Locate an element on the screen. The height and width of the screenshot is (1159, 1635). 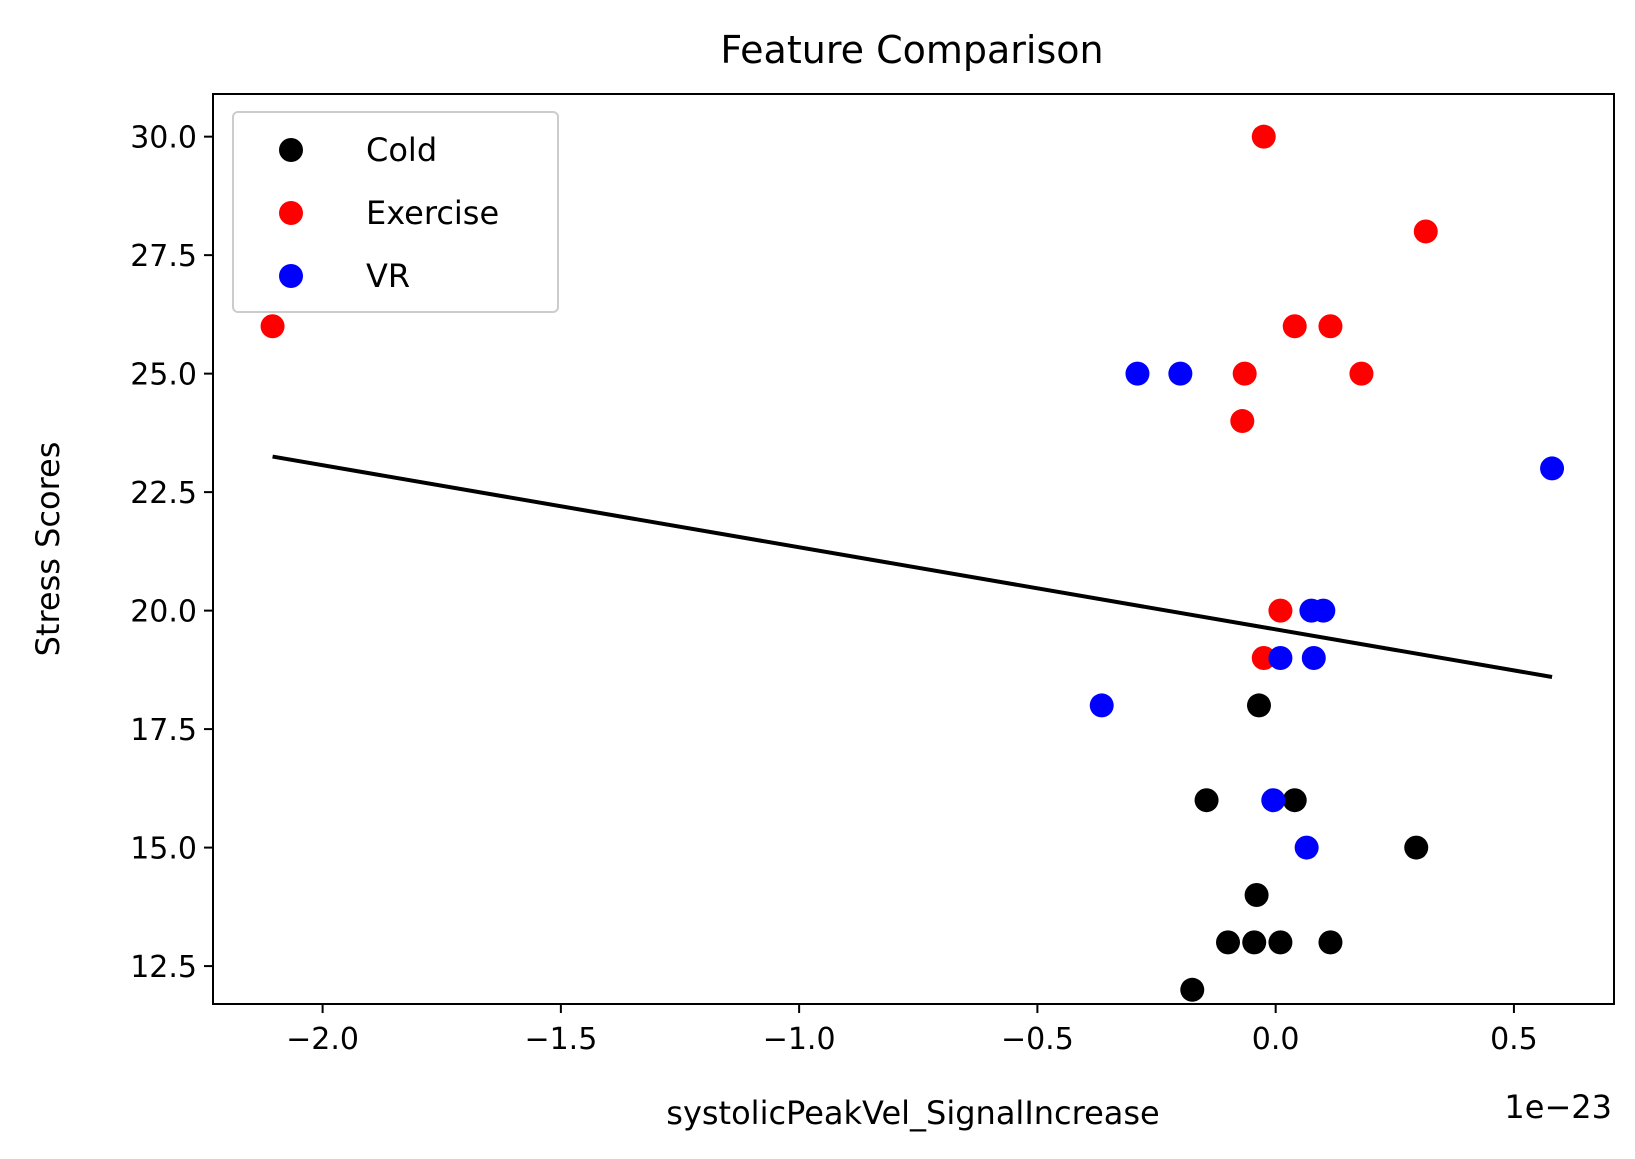
series-cold is located at coordinates (1304, 847).